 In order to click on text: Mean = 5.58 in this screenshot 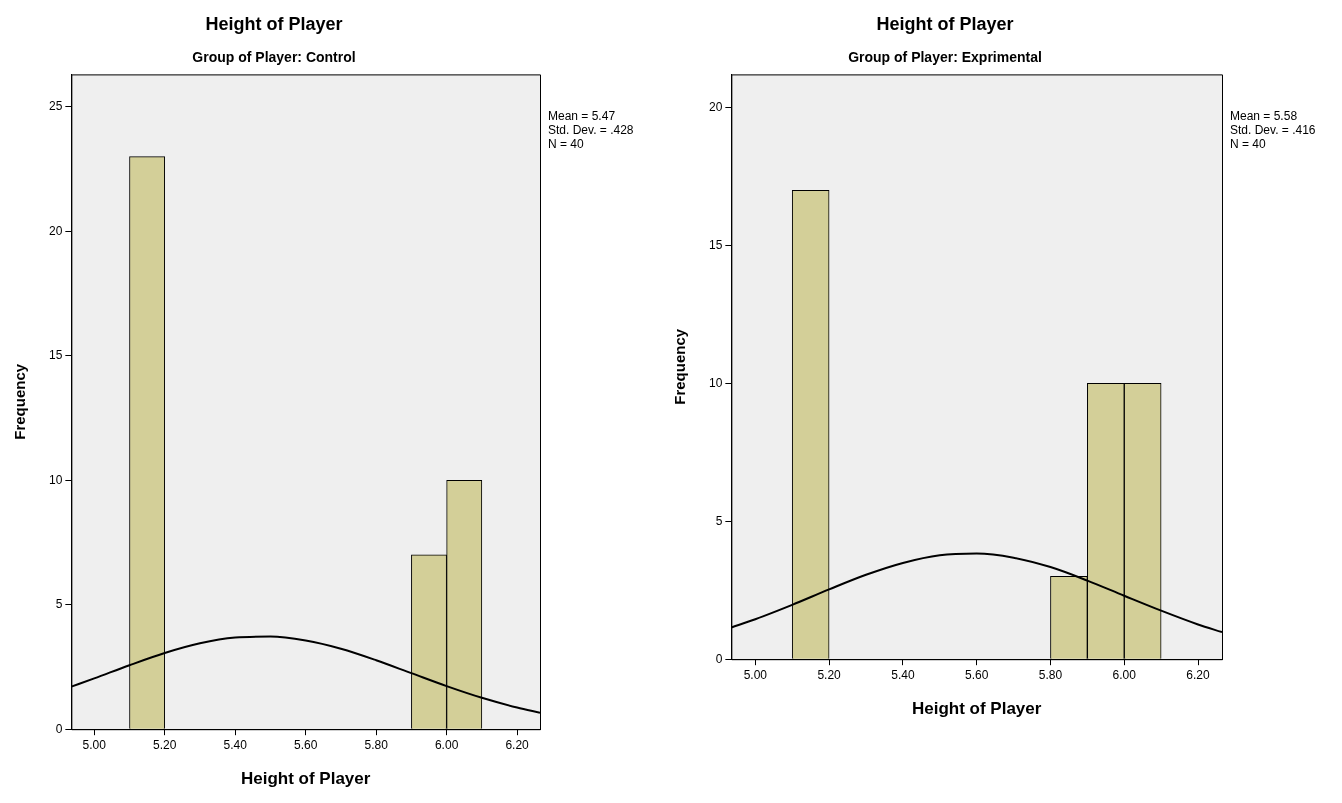, I will do `click(1264, 115)`.